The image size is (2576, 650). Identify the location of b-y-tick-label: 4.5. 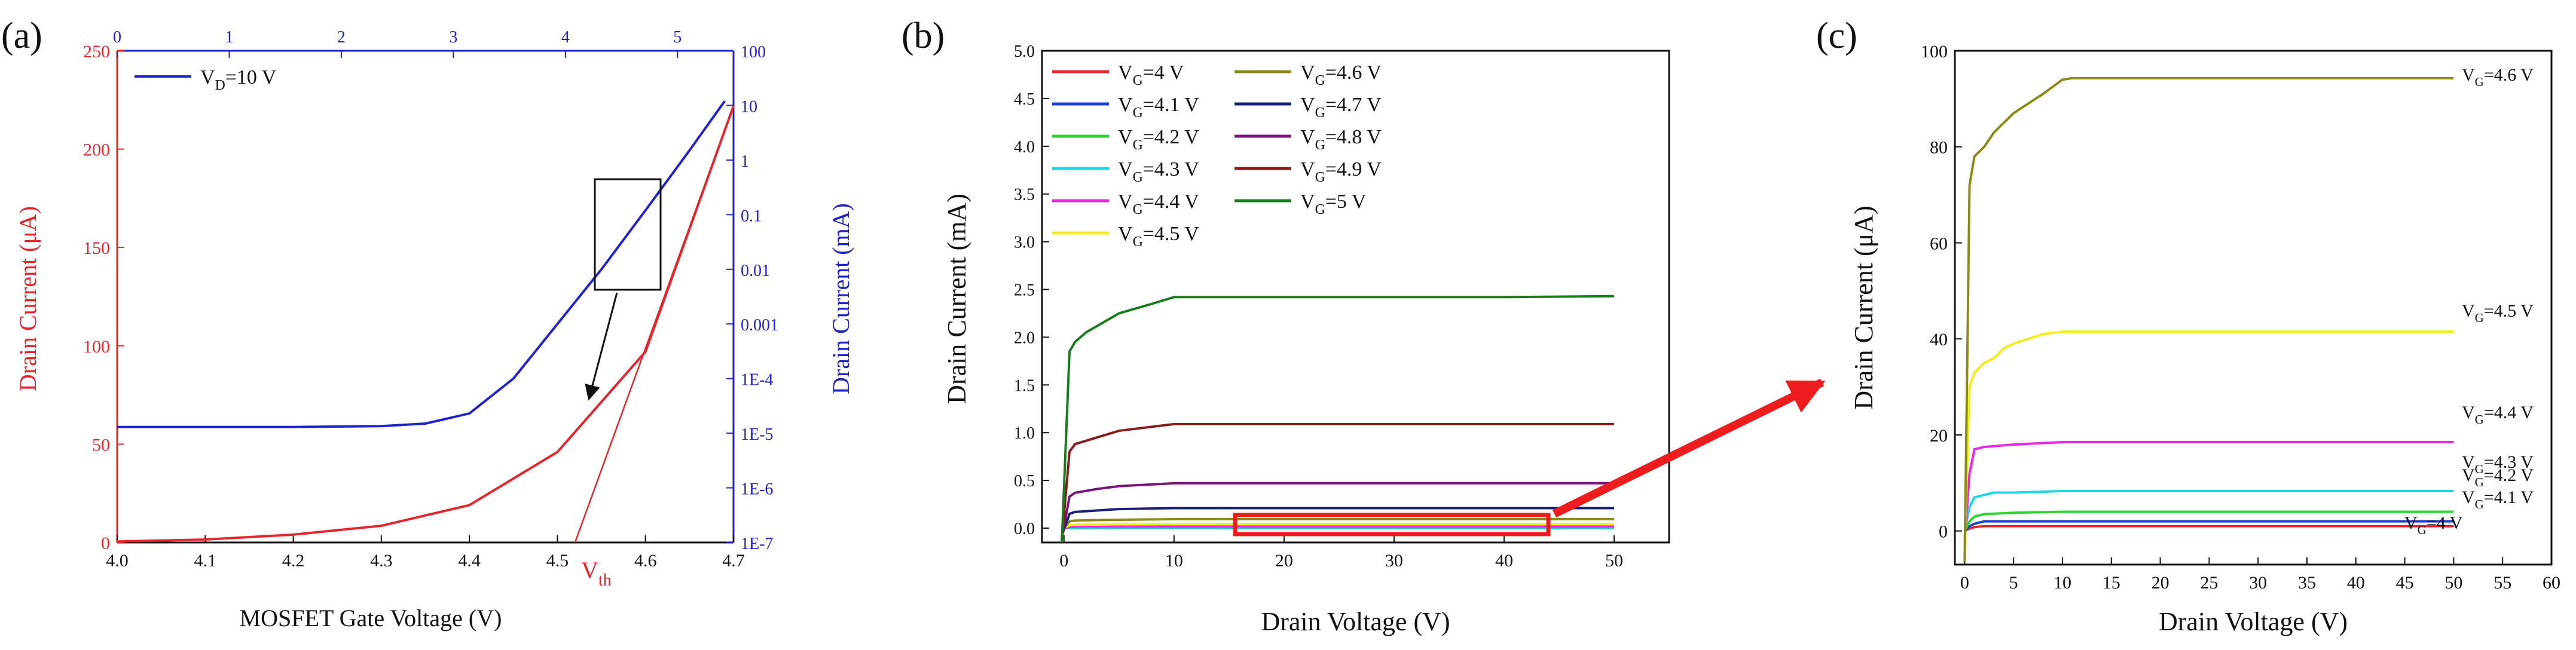
(1024, 99).